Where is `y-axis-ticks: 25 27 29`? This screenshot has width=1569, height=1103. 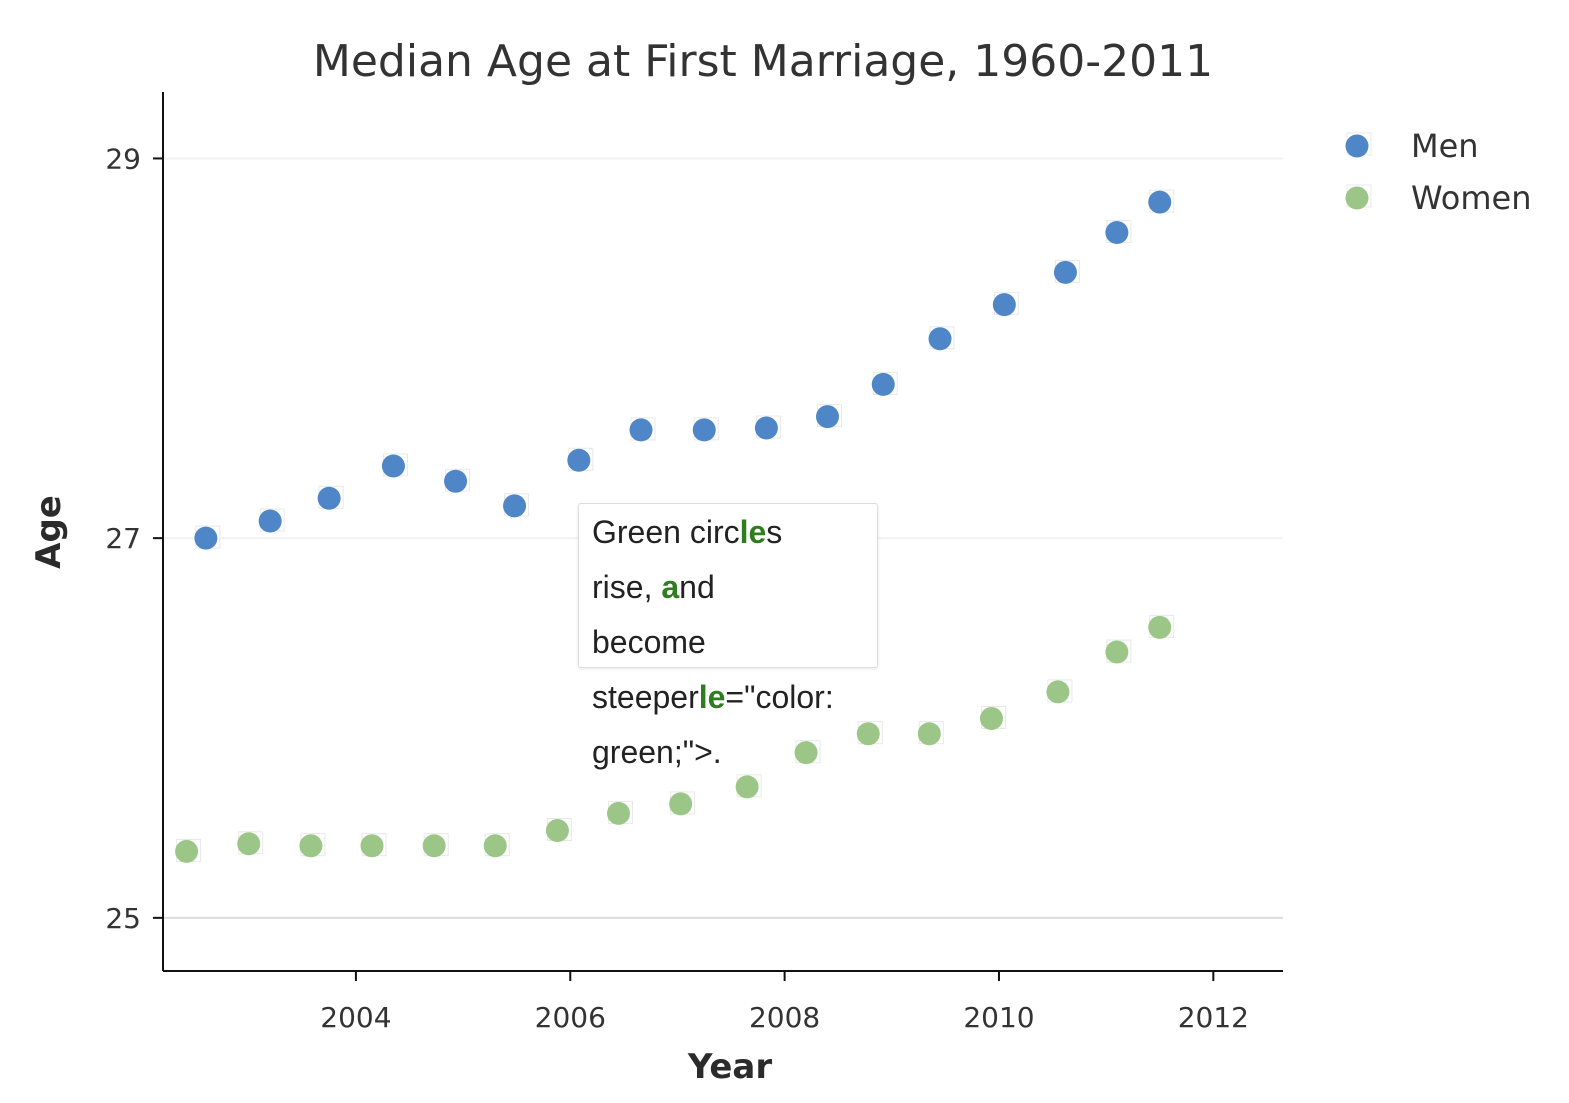
y-axis-ticks: 25 27 29 is located at coordinates (134, 538).